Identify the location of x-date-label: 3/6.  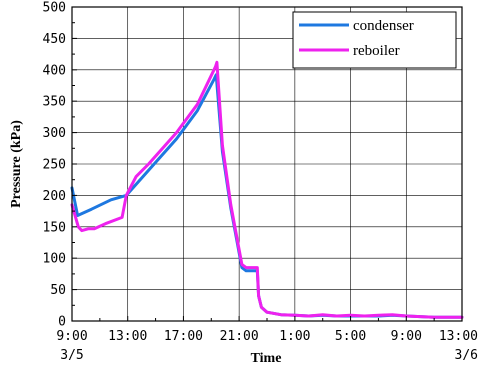
(466, 355).